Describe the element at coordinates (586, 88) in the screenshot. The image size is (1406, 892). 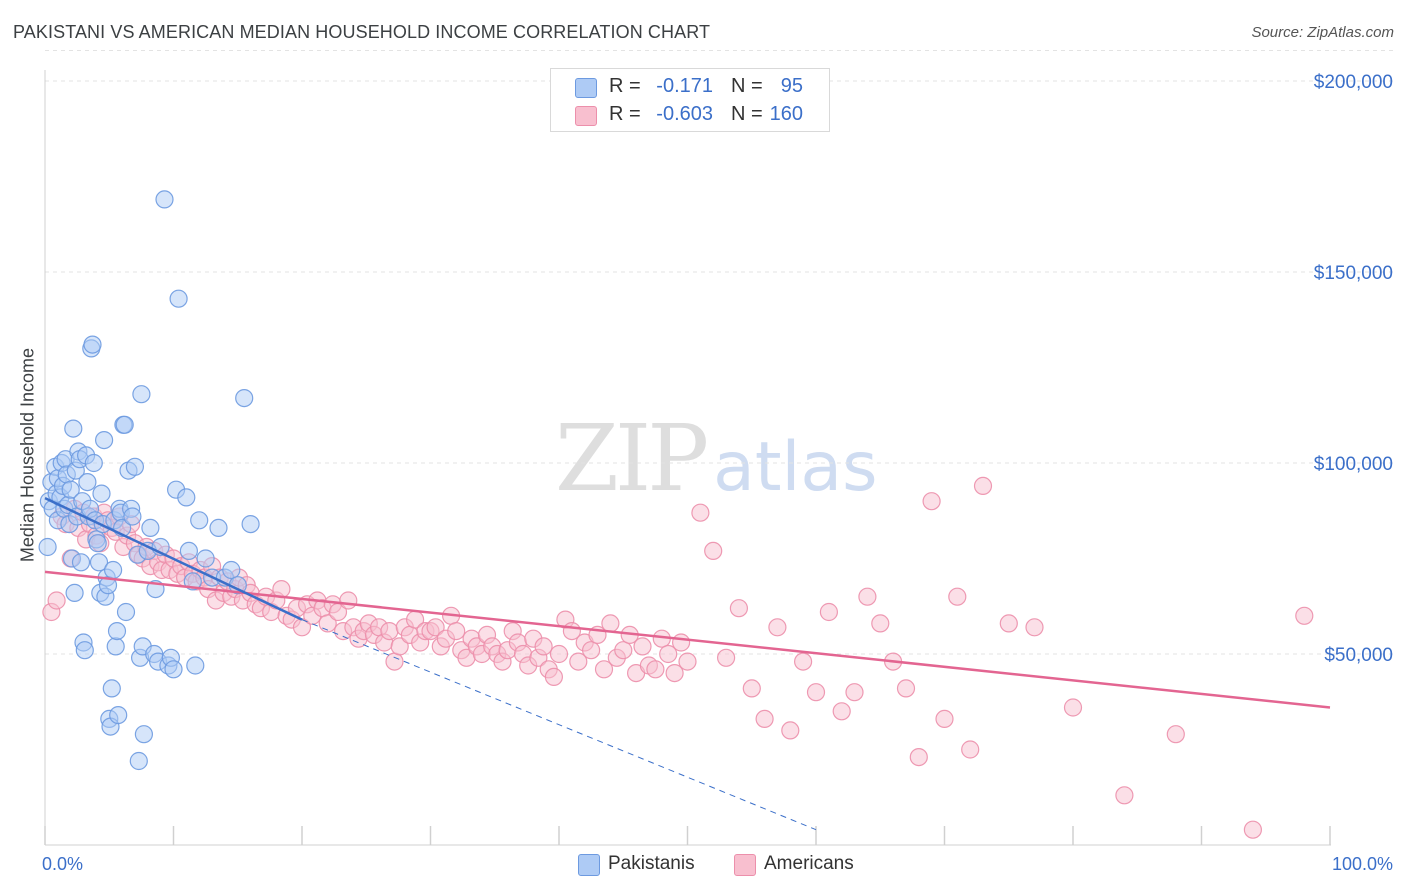
I see `legend-swatch-pakistanis` at that location.